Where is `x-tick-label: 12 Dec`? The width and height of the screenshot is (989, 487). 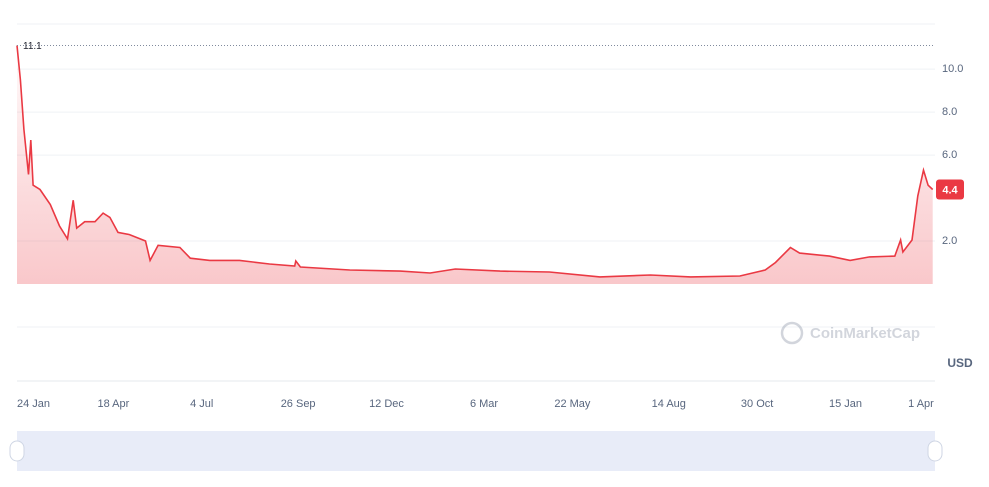 x-tick-label: 12 Dec is located at coordinates (386, 404).